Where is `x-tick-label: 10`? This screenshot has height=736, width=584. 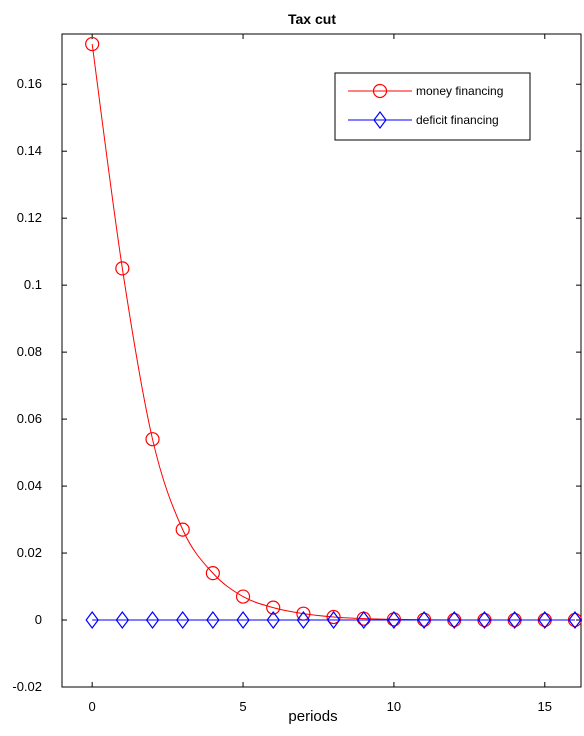 x-tick-label: 10 is located at coordinates (394, 706).